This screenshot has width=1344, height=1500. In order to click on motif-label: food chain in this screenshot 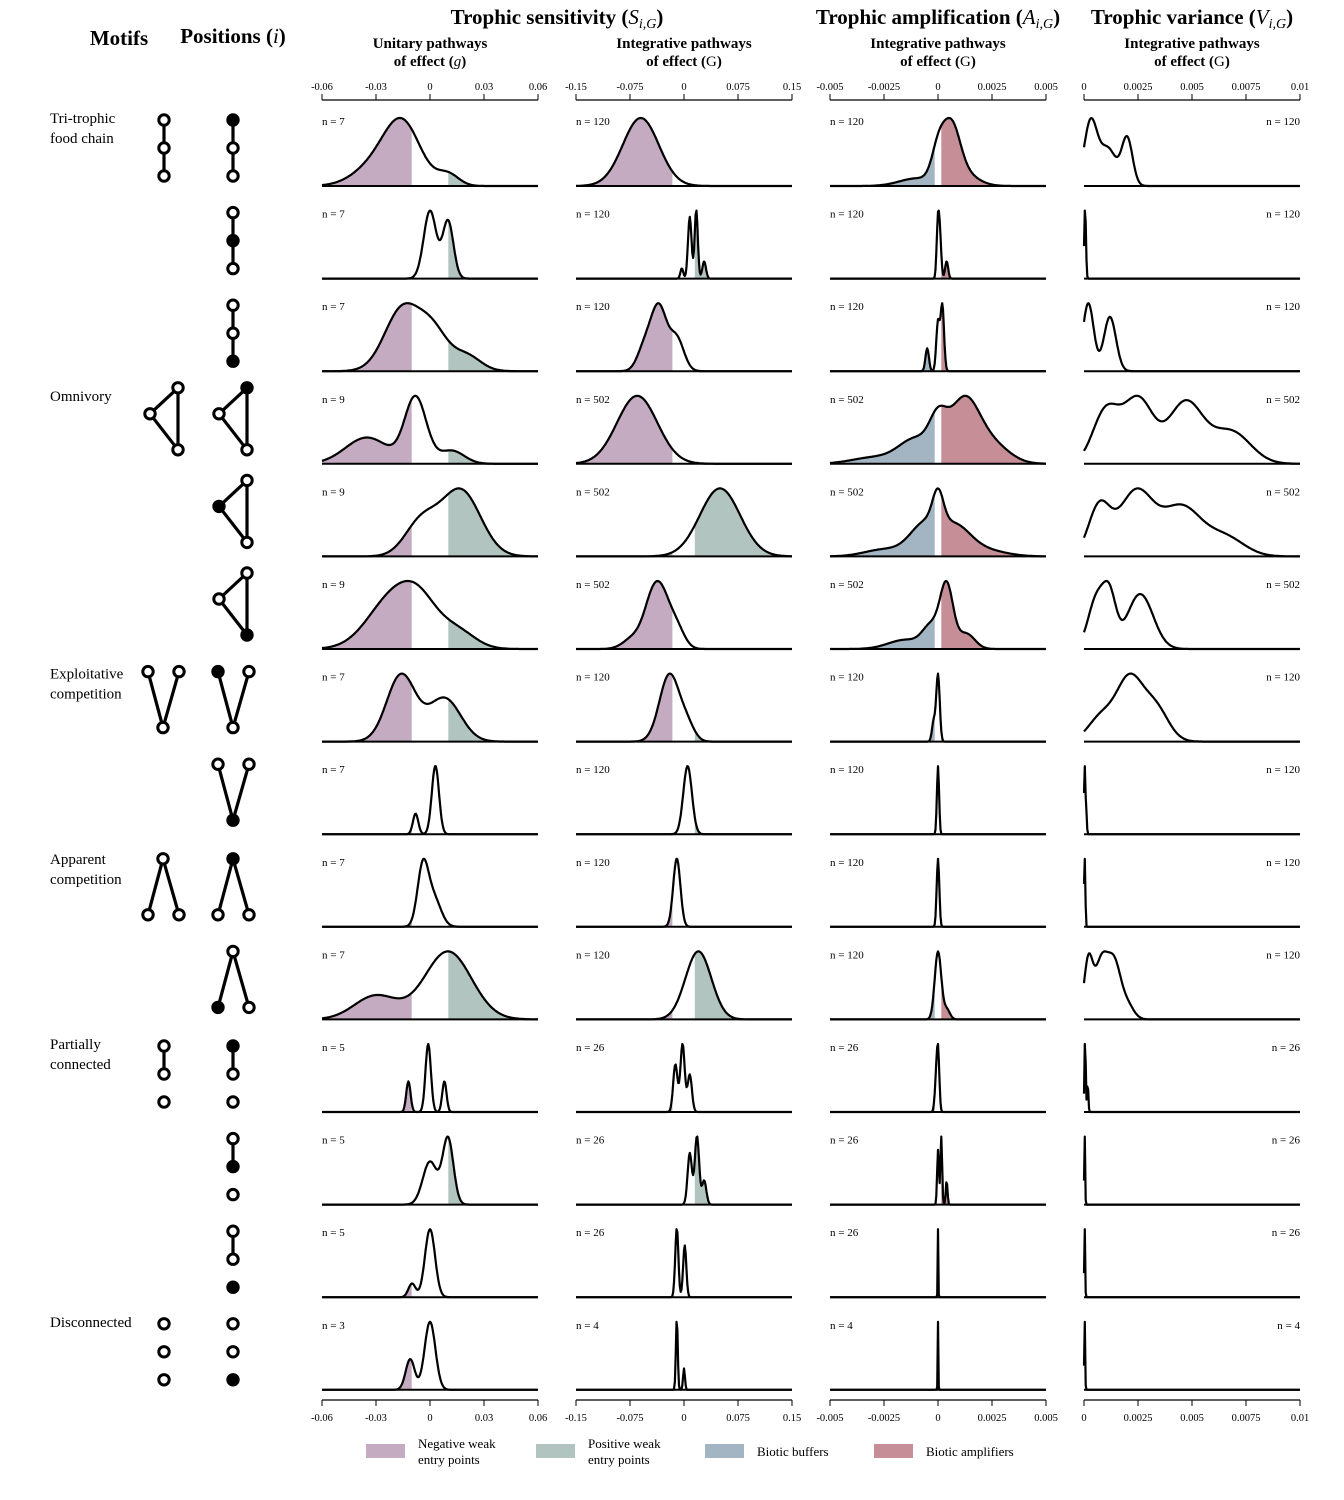, I will do `click(82, 139)`.